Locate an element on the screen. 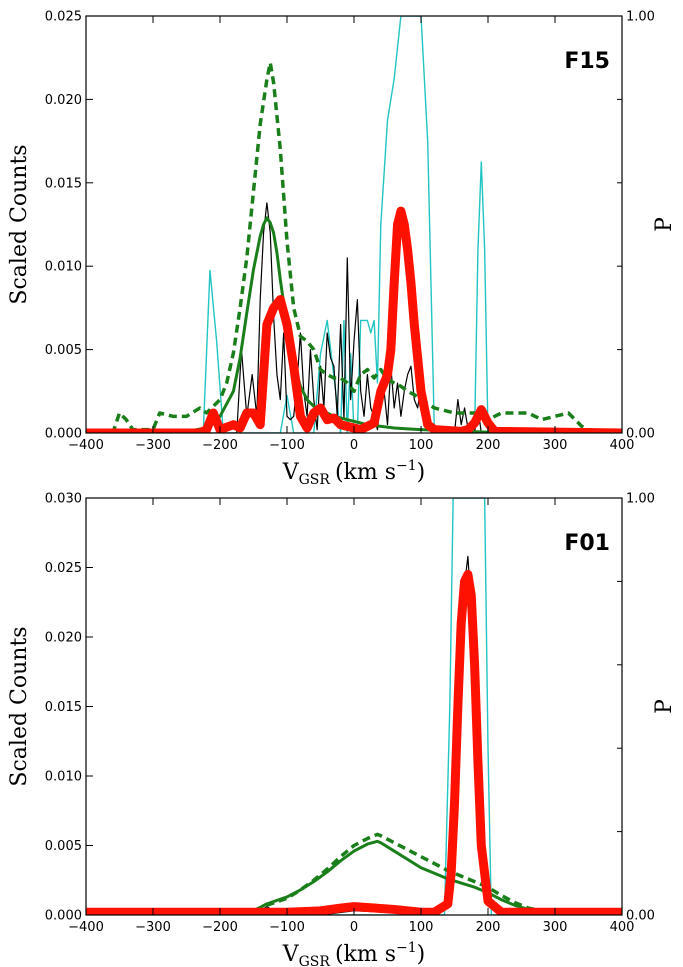 The image size is (683, 967). series-green-solid is located at coordinates (354, 877).